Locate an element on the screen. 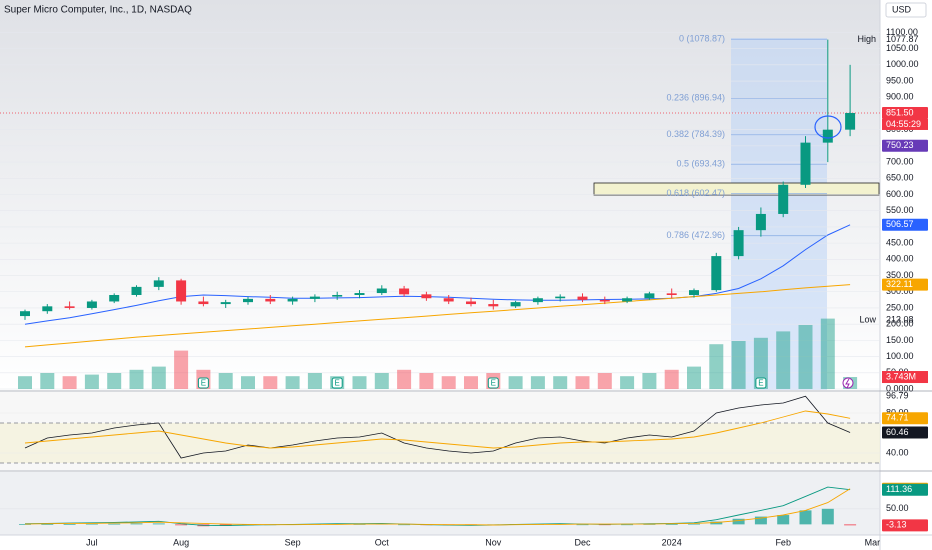  y-tick-label: 150.00 is located at coordinates (900, 340).